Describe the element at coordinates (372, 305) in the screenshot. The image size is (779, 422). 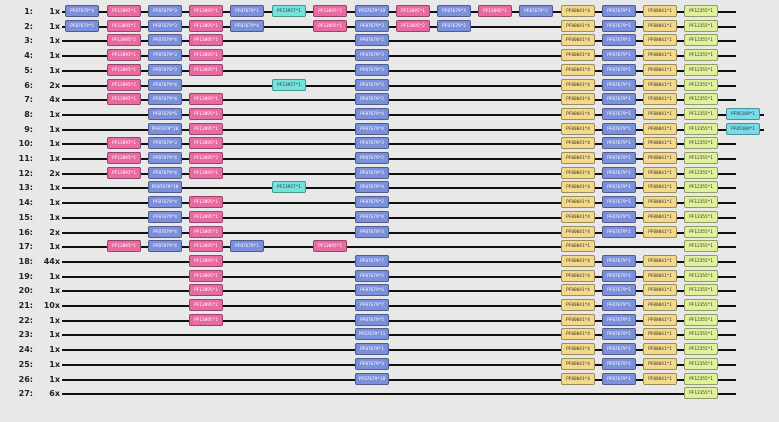
I see `domain-pf07679: PF07679*7` at that location.